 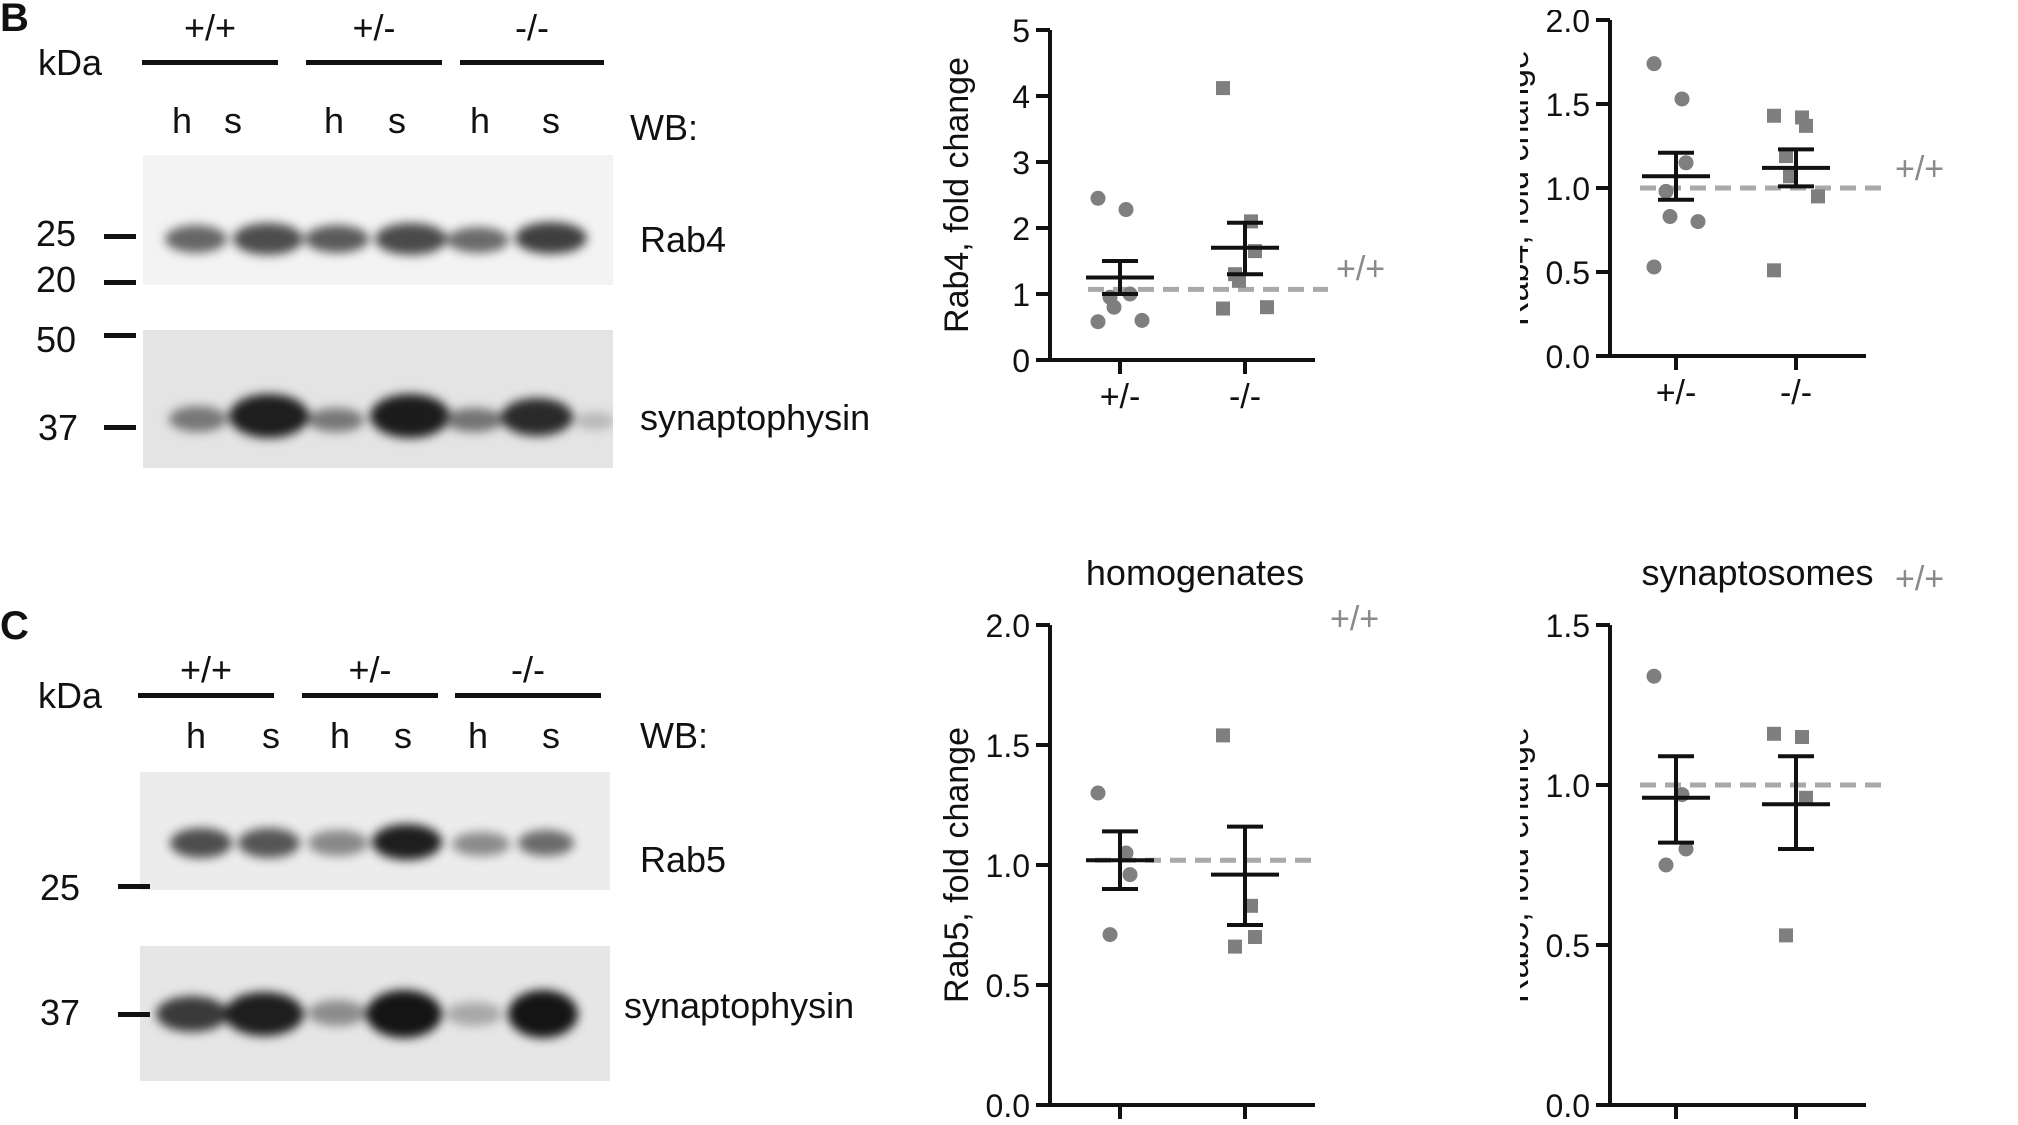 What do you see at coordinates (378, 220) in the screenshot?
I see `blot-rab4` at bounding box center [378, 220].